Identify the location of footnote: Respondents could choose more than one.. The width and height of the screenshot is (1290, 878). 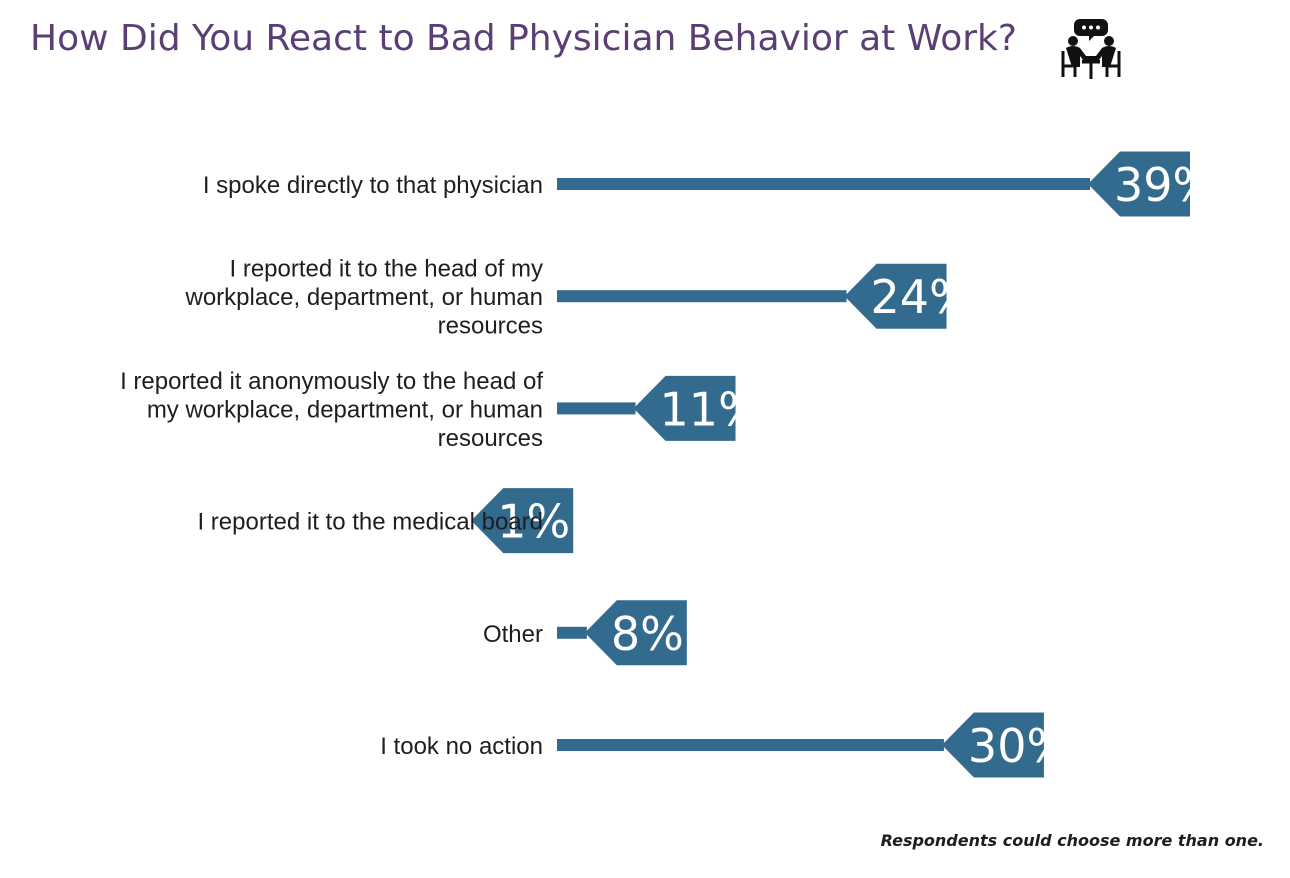
(1072, 840).